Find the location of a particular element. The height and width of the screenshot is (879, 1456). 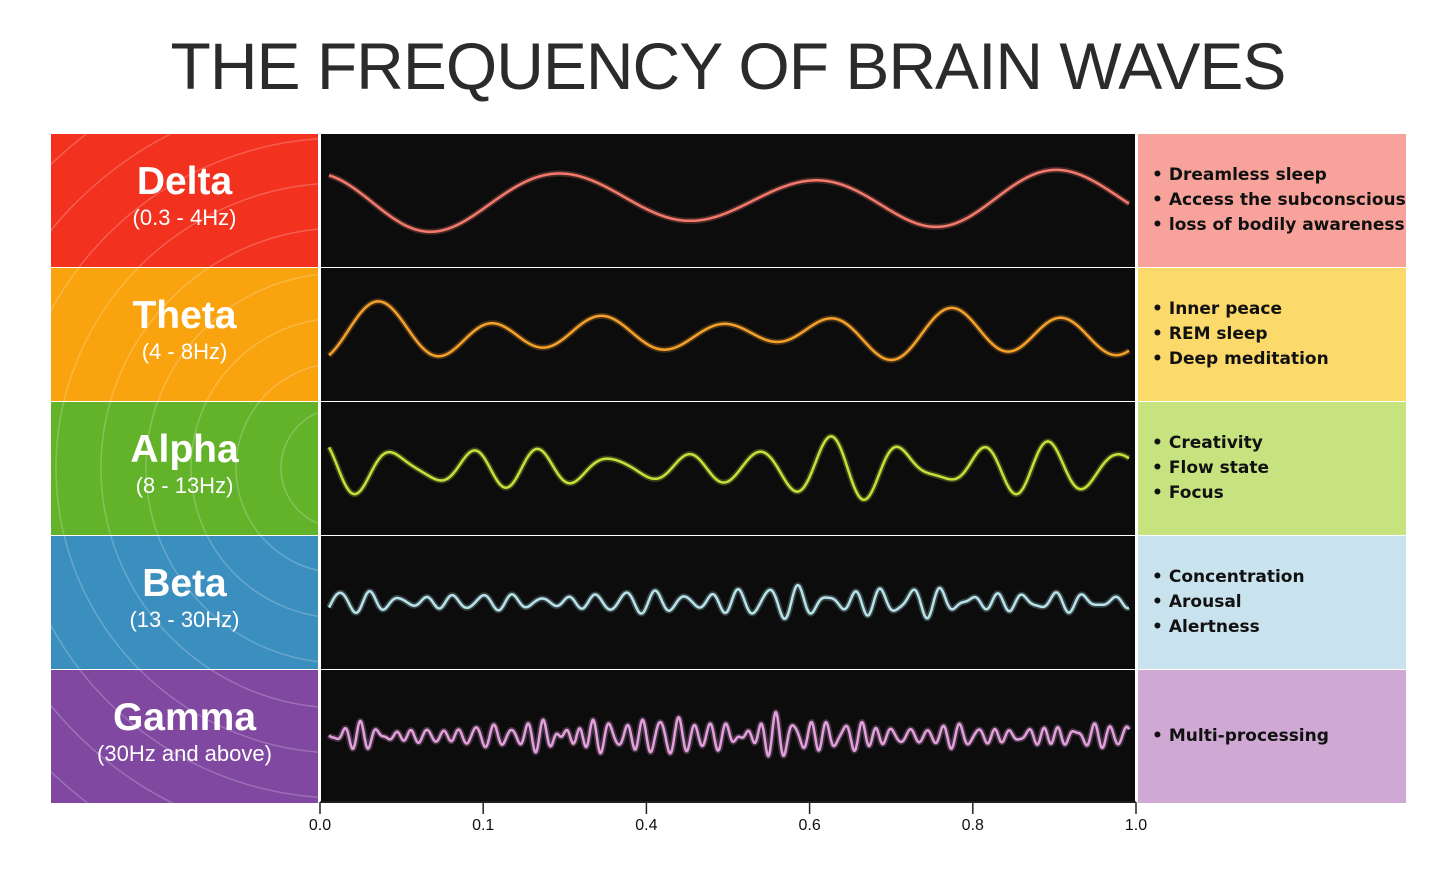

ripple-decoration-icon is located at coordinates (186, 468).